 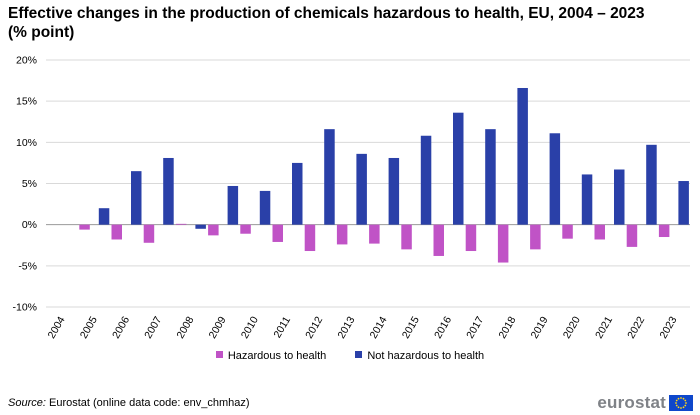 What do you see at coordinates (475, 327) in the screenshot?
I see `x-tick-label: 2017` at bounding box center [475, 327].